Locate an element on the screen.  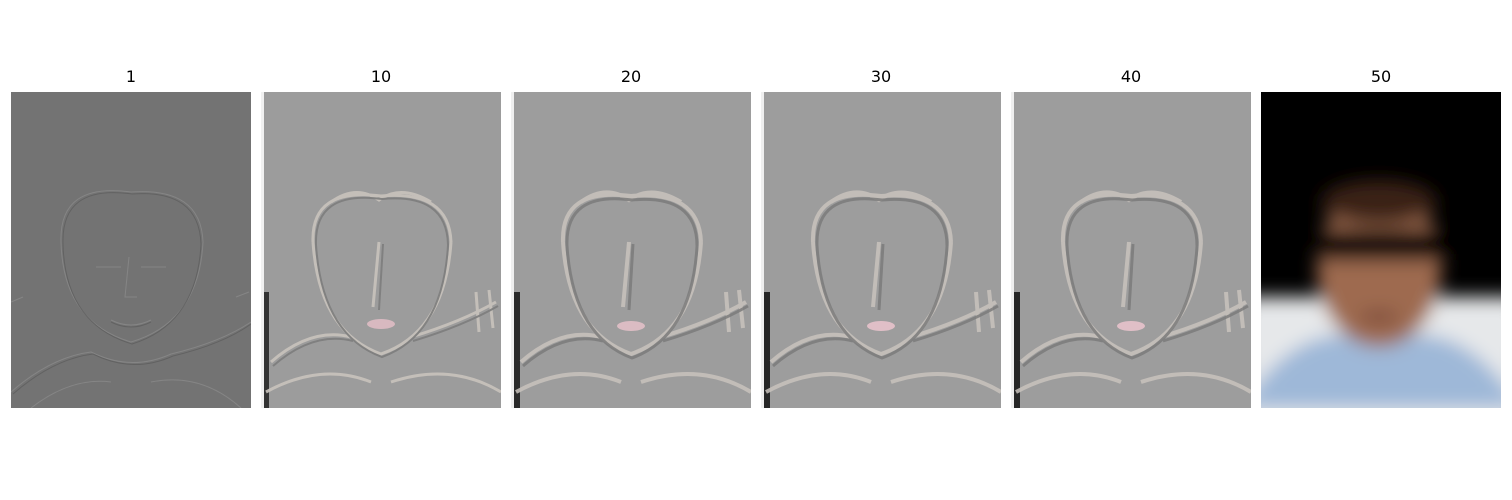
panel-title: 40 is located at coordinates (1131, 76).